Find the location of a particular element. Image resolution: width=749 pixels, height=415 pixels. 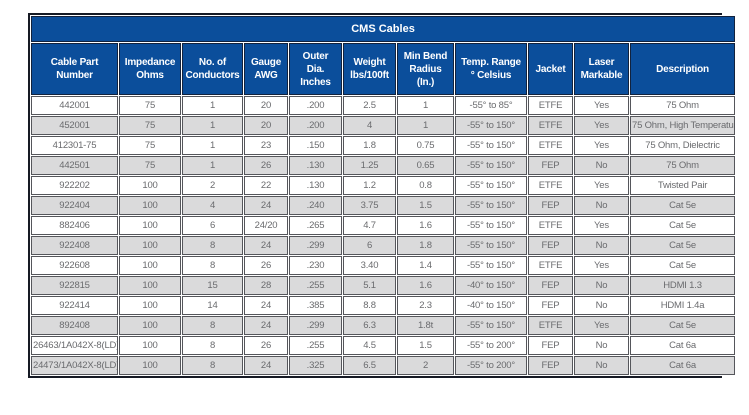

table-cell: Twisted Pair is located at coordinates (683, 185).